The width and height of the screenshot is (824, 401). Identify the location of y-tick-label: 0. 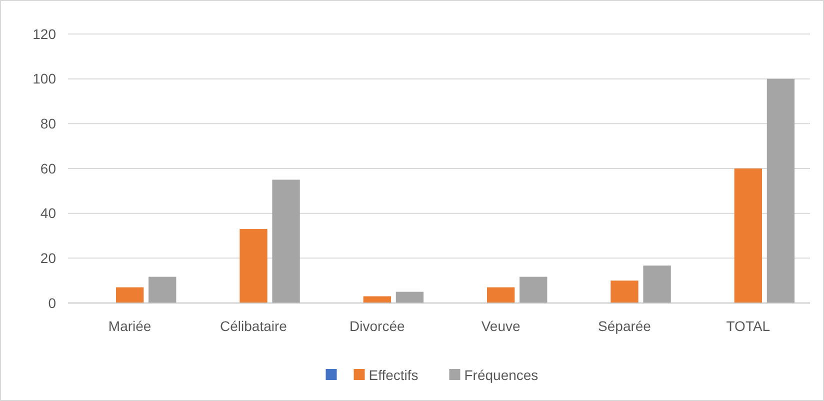
(52, 302).